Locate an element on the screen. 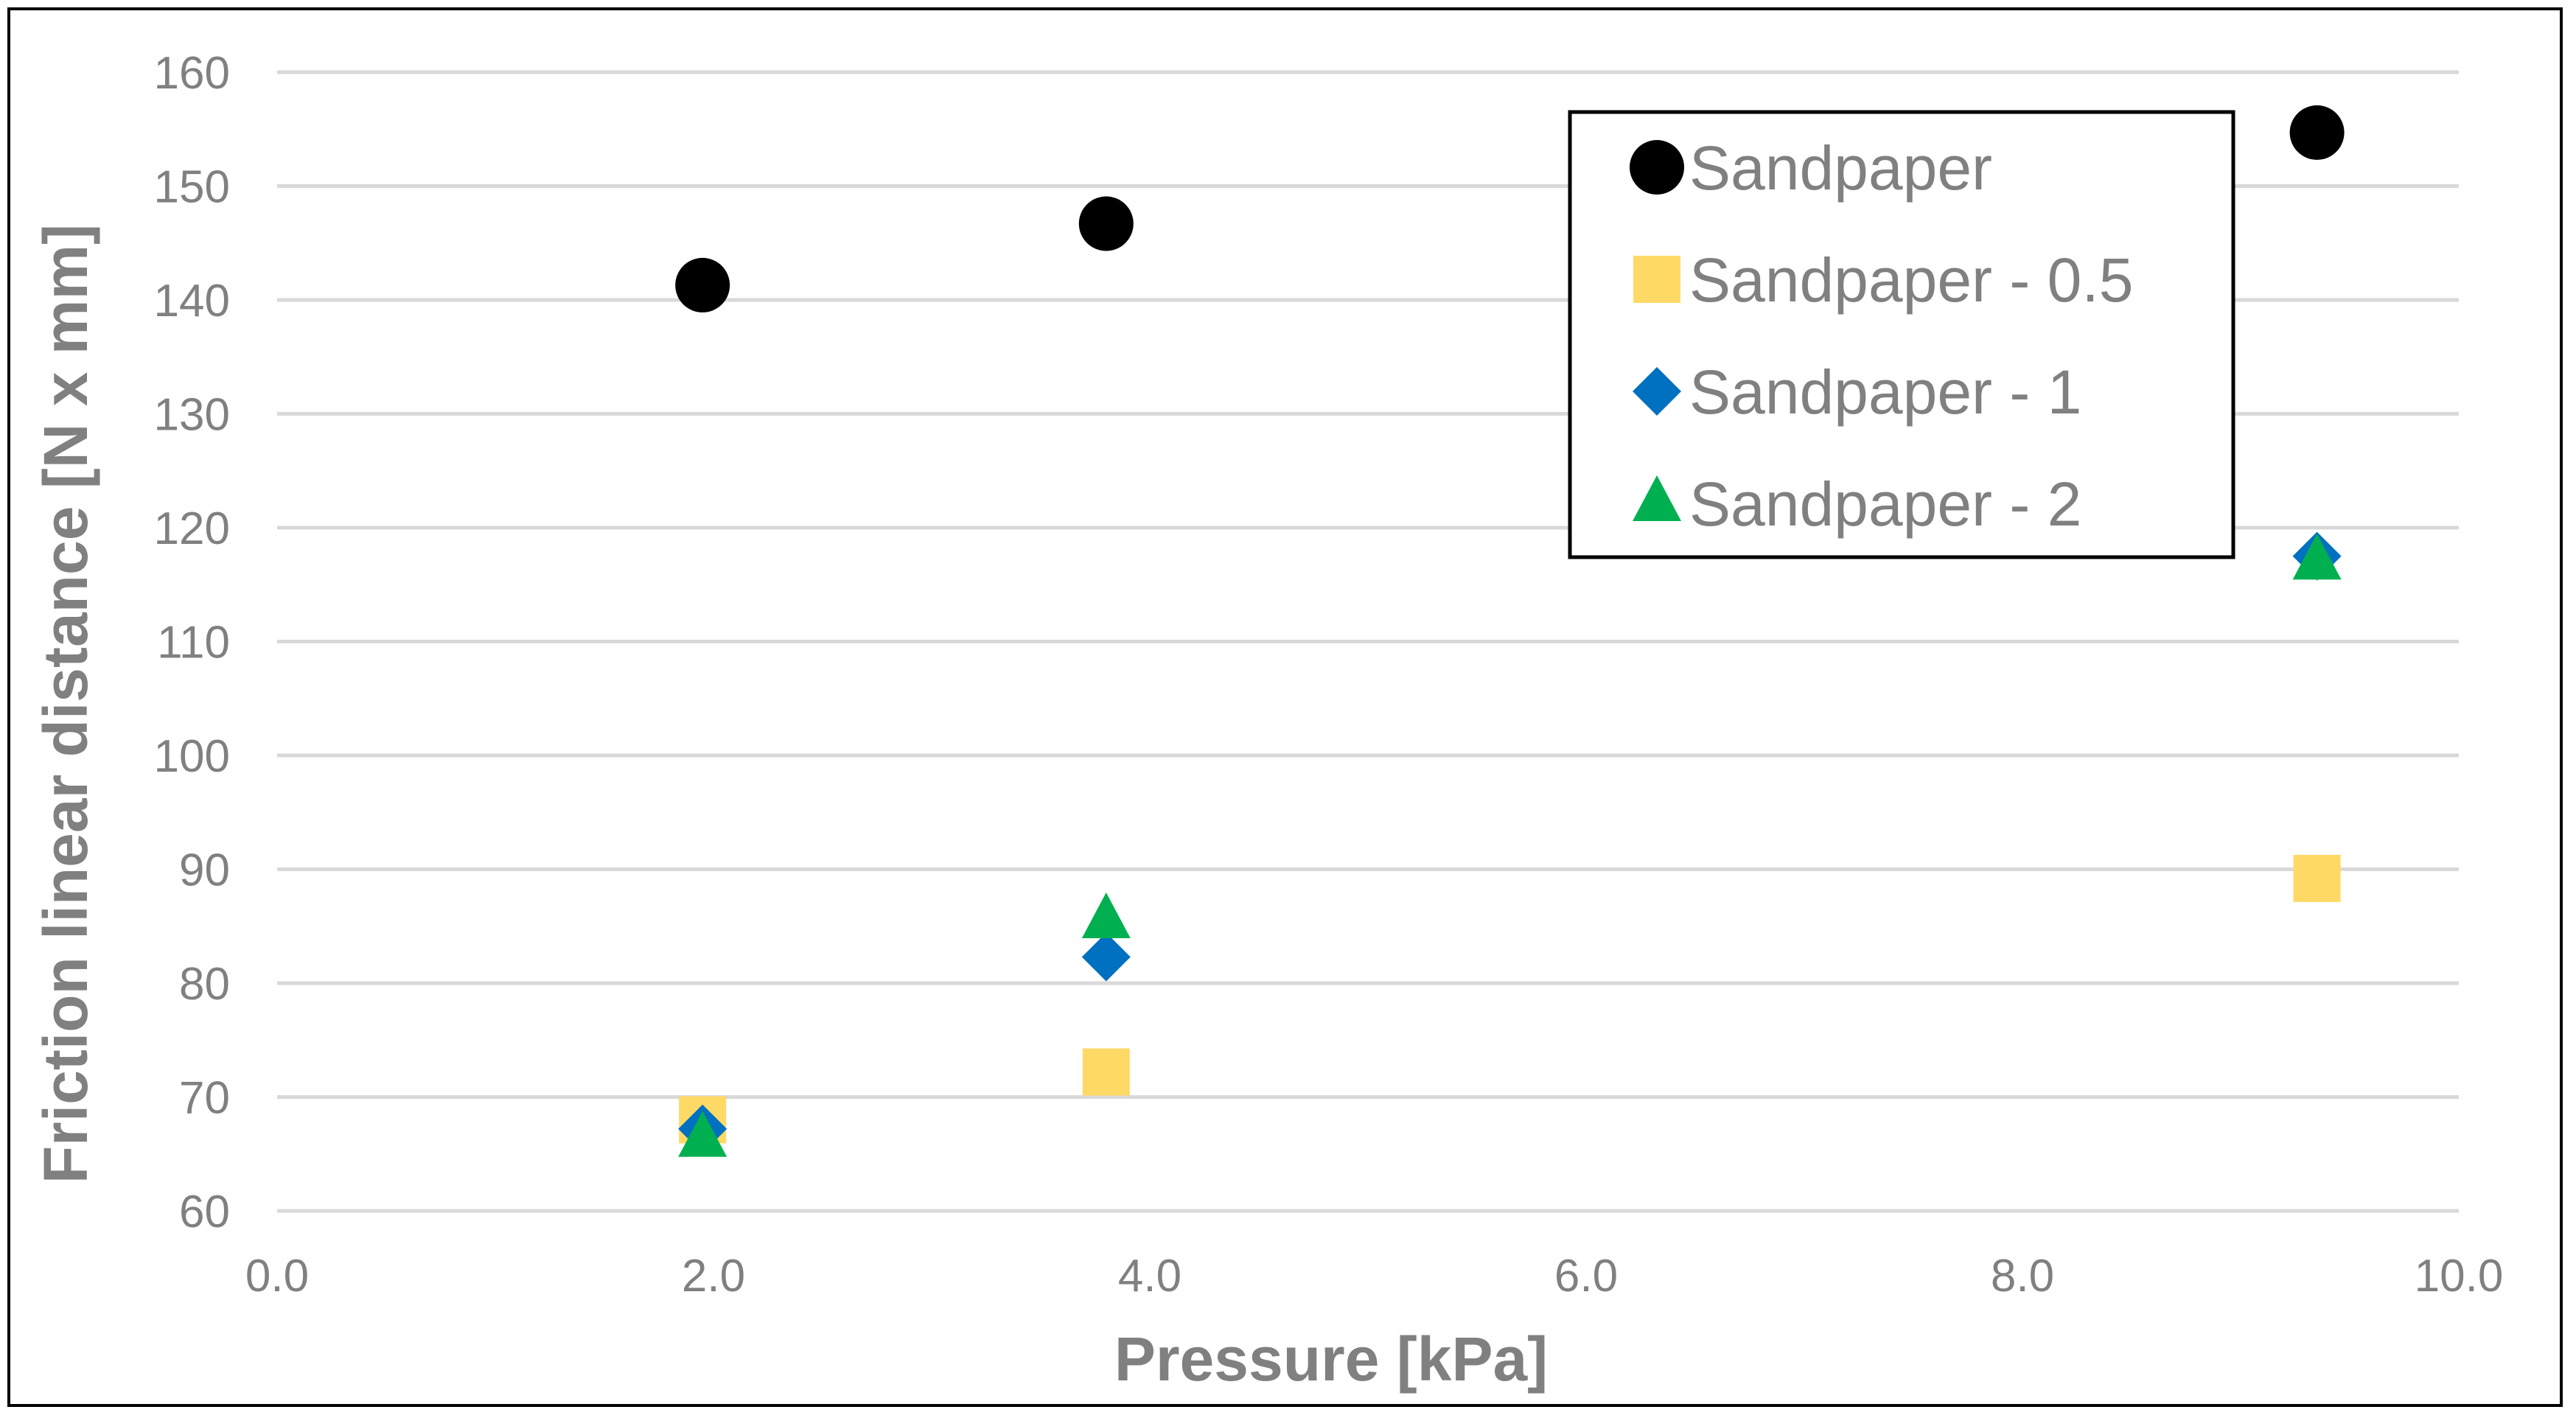  y-axis-title: Friction linear distance [N x mm] is located at coordinates (65, 704).